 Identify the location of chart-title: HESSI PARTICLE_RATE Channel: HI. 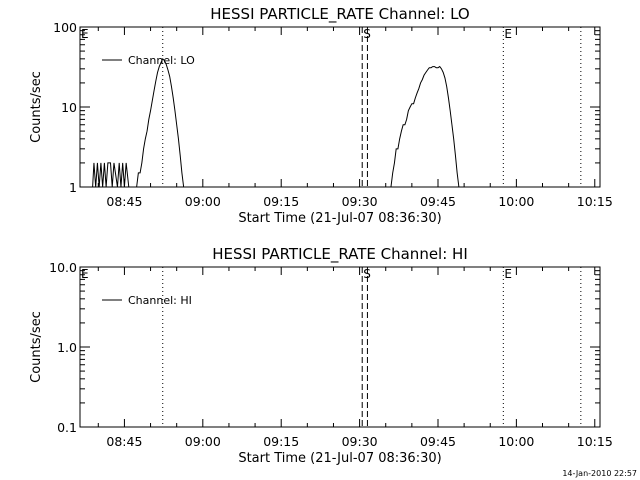
(340, 254).